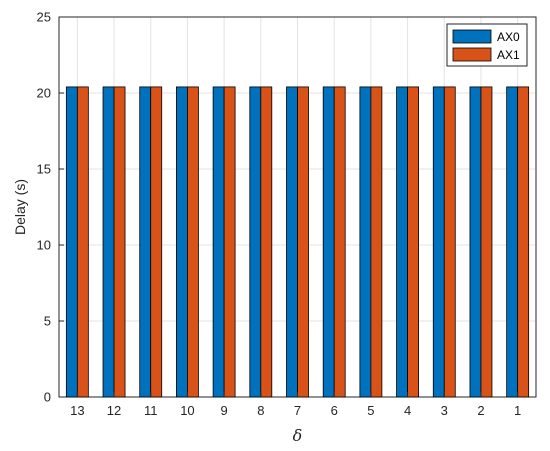 This screenshot has height=451, width=550. What do you see at coordinates (472, 36) in the screenshot?
I see `legend-swatch-ax0` at bounding box center [472, 36].